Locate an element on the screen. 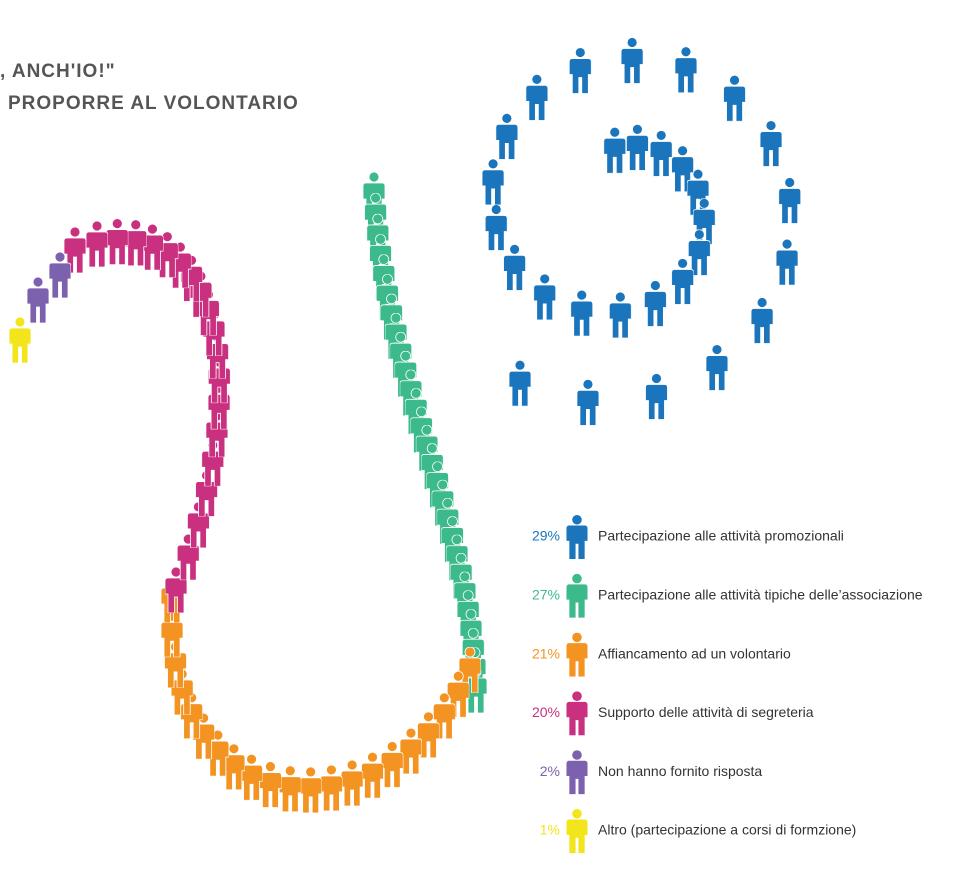 This screenshot has width=972, height=869. legend-label: Affiancamento ad un volontario is located at coordinates (694, 653).